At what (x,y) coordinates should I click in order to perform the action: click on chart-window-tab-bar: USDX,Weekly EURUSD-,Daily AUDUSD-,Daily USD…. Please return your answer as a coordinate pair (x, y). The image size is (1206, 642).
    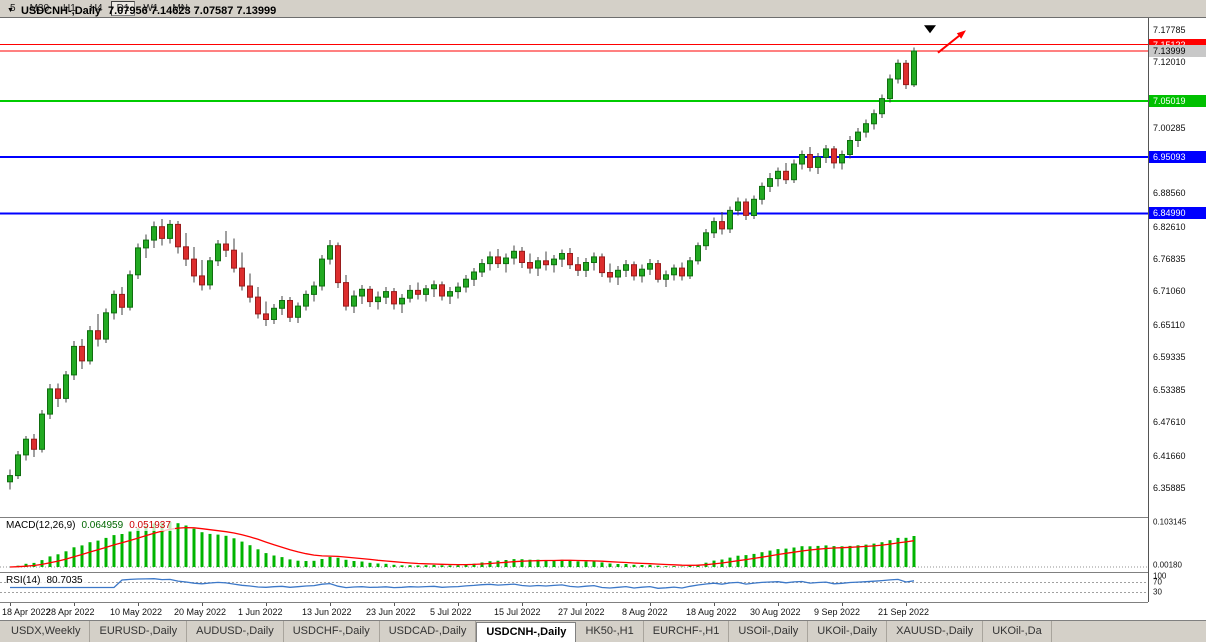
    Looking at the image, I should click on (603, 631).